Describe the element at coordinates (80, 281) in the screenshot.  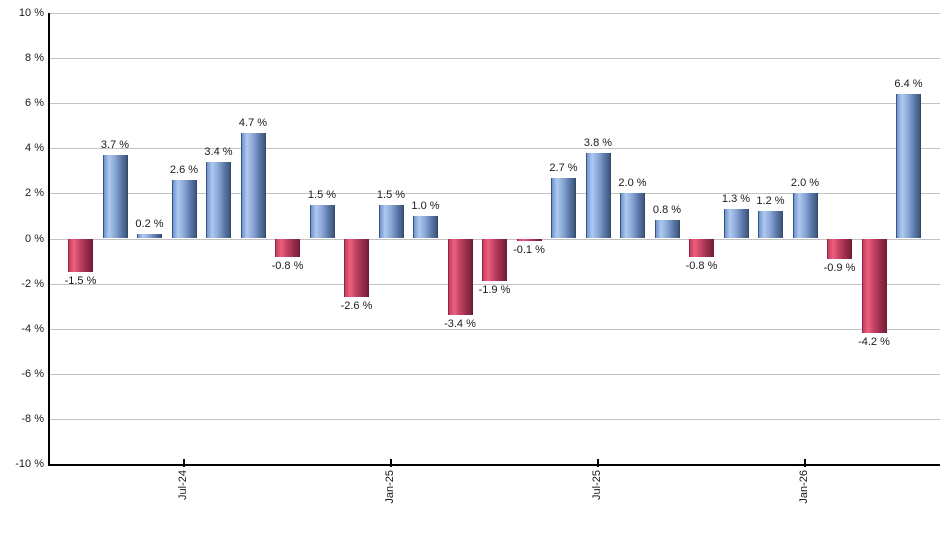
I see `bar-value-label: -1.5 %` at that location.